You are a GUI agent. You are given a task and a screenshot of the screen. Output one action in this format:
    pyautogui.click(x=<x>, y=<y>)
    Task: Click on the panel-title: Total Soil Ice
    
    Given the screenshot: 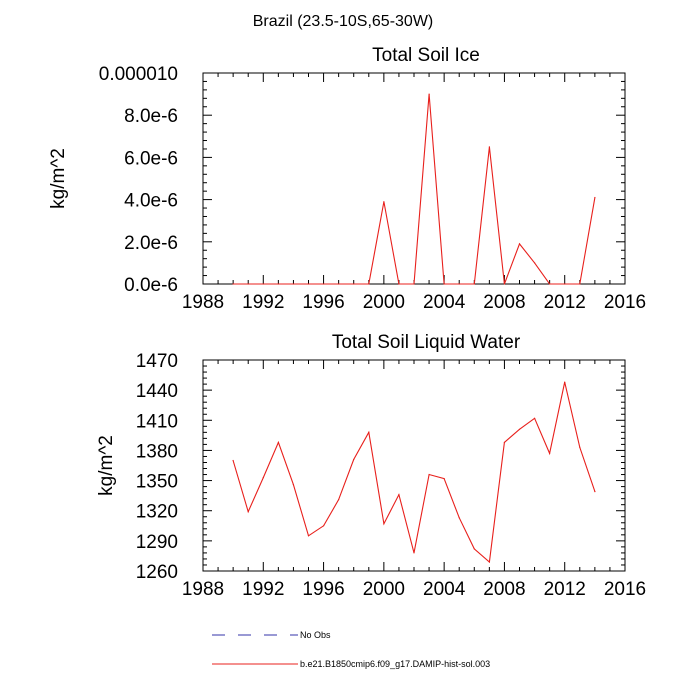 What is the action you would take?
    pyautogui.click(x=426, y=55)
    